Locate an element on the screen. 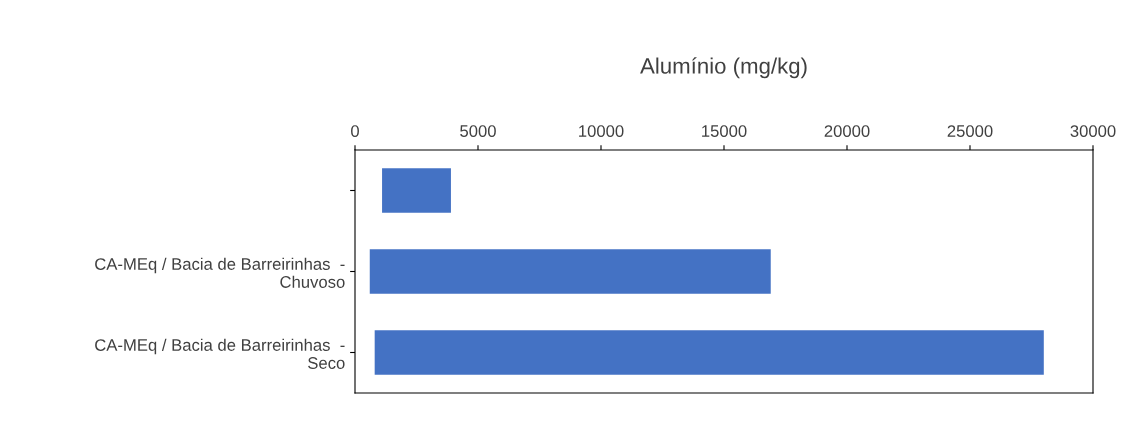 This screenshot has height=434, width=1126. chart-title: Alumínio (mg/kg) is located at coordinates (723, 68).